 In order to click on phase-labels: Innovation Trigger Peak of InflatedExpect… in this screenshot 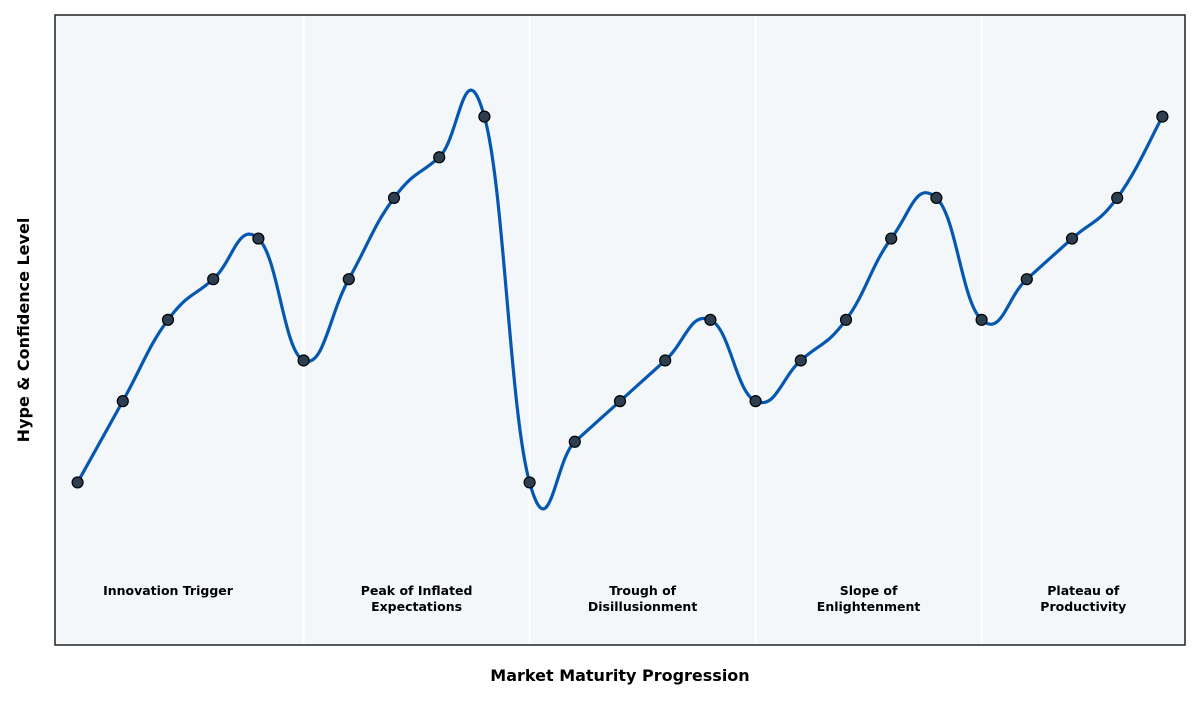, I will do `click(614, 598)`.